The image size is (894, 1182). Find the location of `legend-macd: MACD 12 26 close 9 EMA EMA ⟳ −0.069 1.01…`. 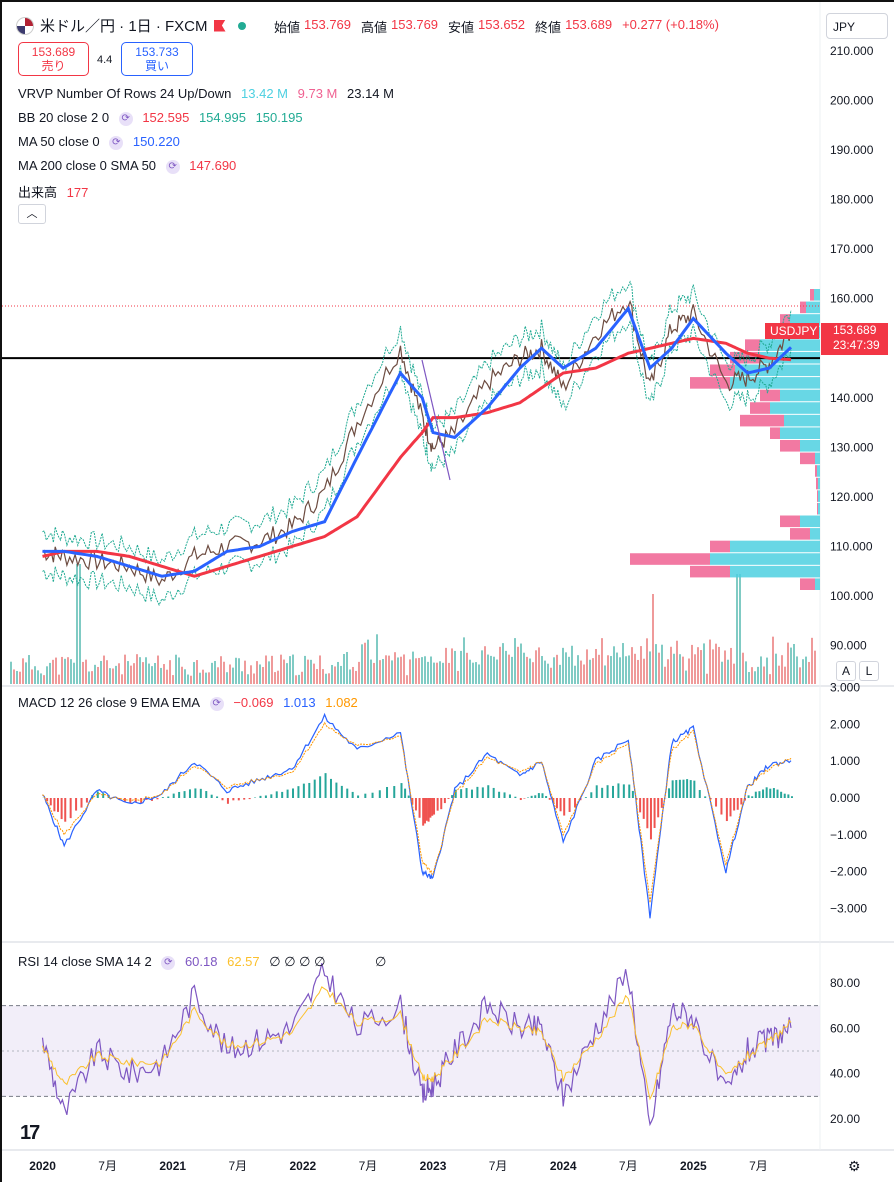

legend-macd: MACD 12 26 close 9 EMA EMA ⟳ −0.069 1.01… is located at coordinates (191, 703).